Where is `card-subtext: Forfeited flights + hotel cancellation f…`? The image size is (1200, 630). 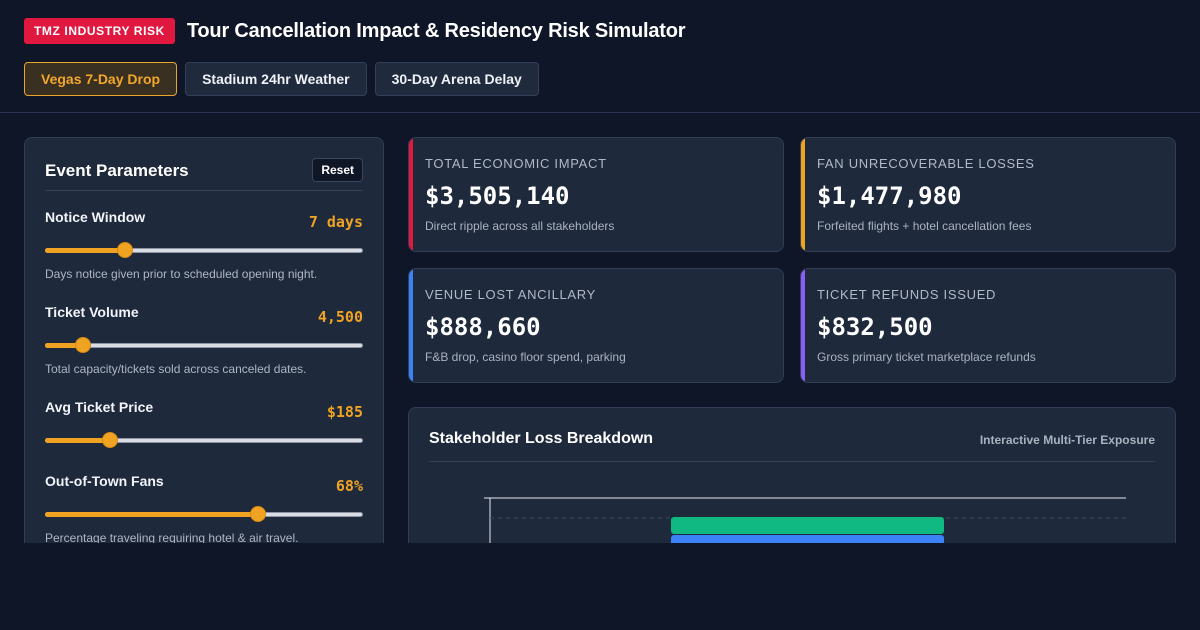
card-subtext: Forfeited flights + hotel cancellation f… is located at coordinates (924, 226).